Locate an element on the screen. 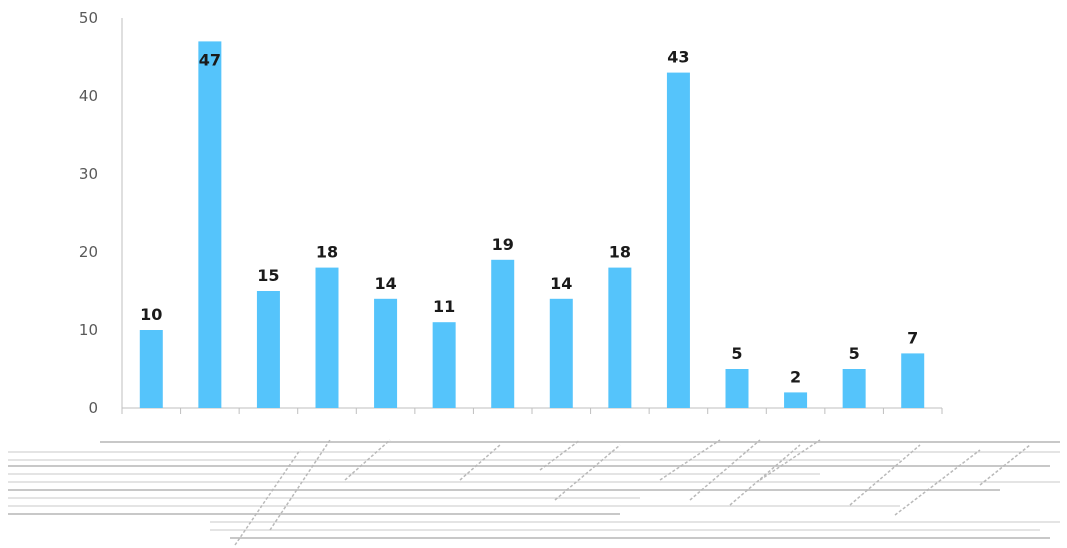 The image size is (1067, 548). bar-value-label: 43 is located at coordinates (678, 57).